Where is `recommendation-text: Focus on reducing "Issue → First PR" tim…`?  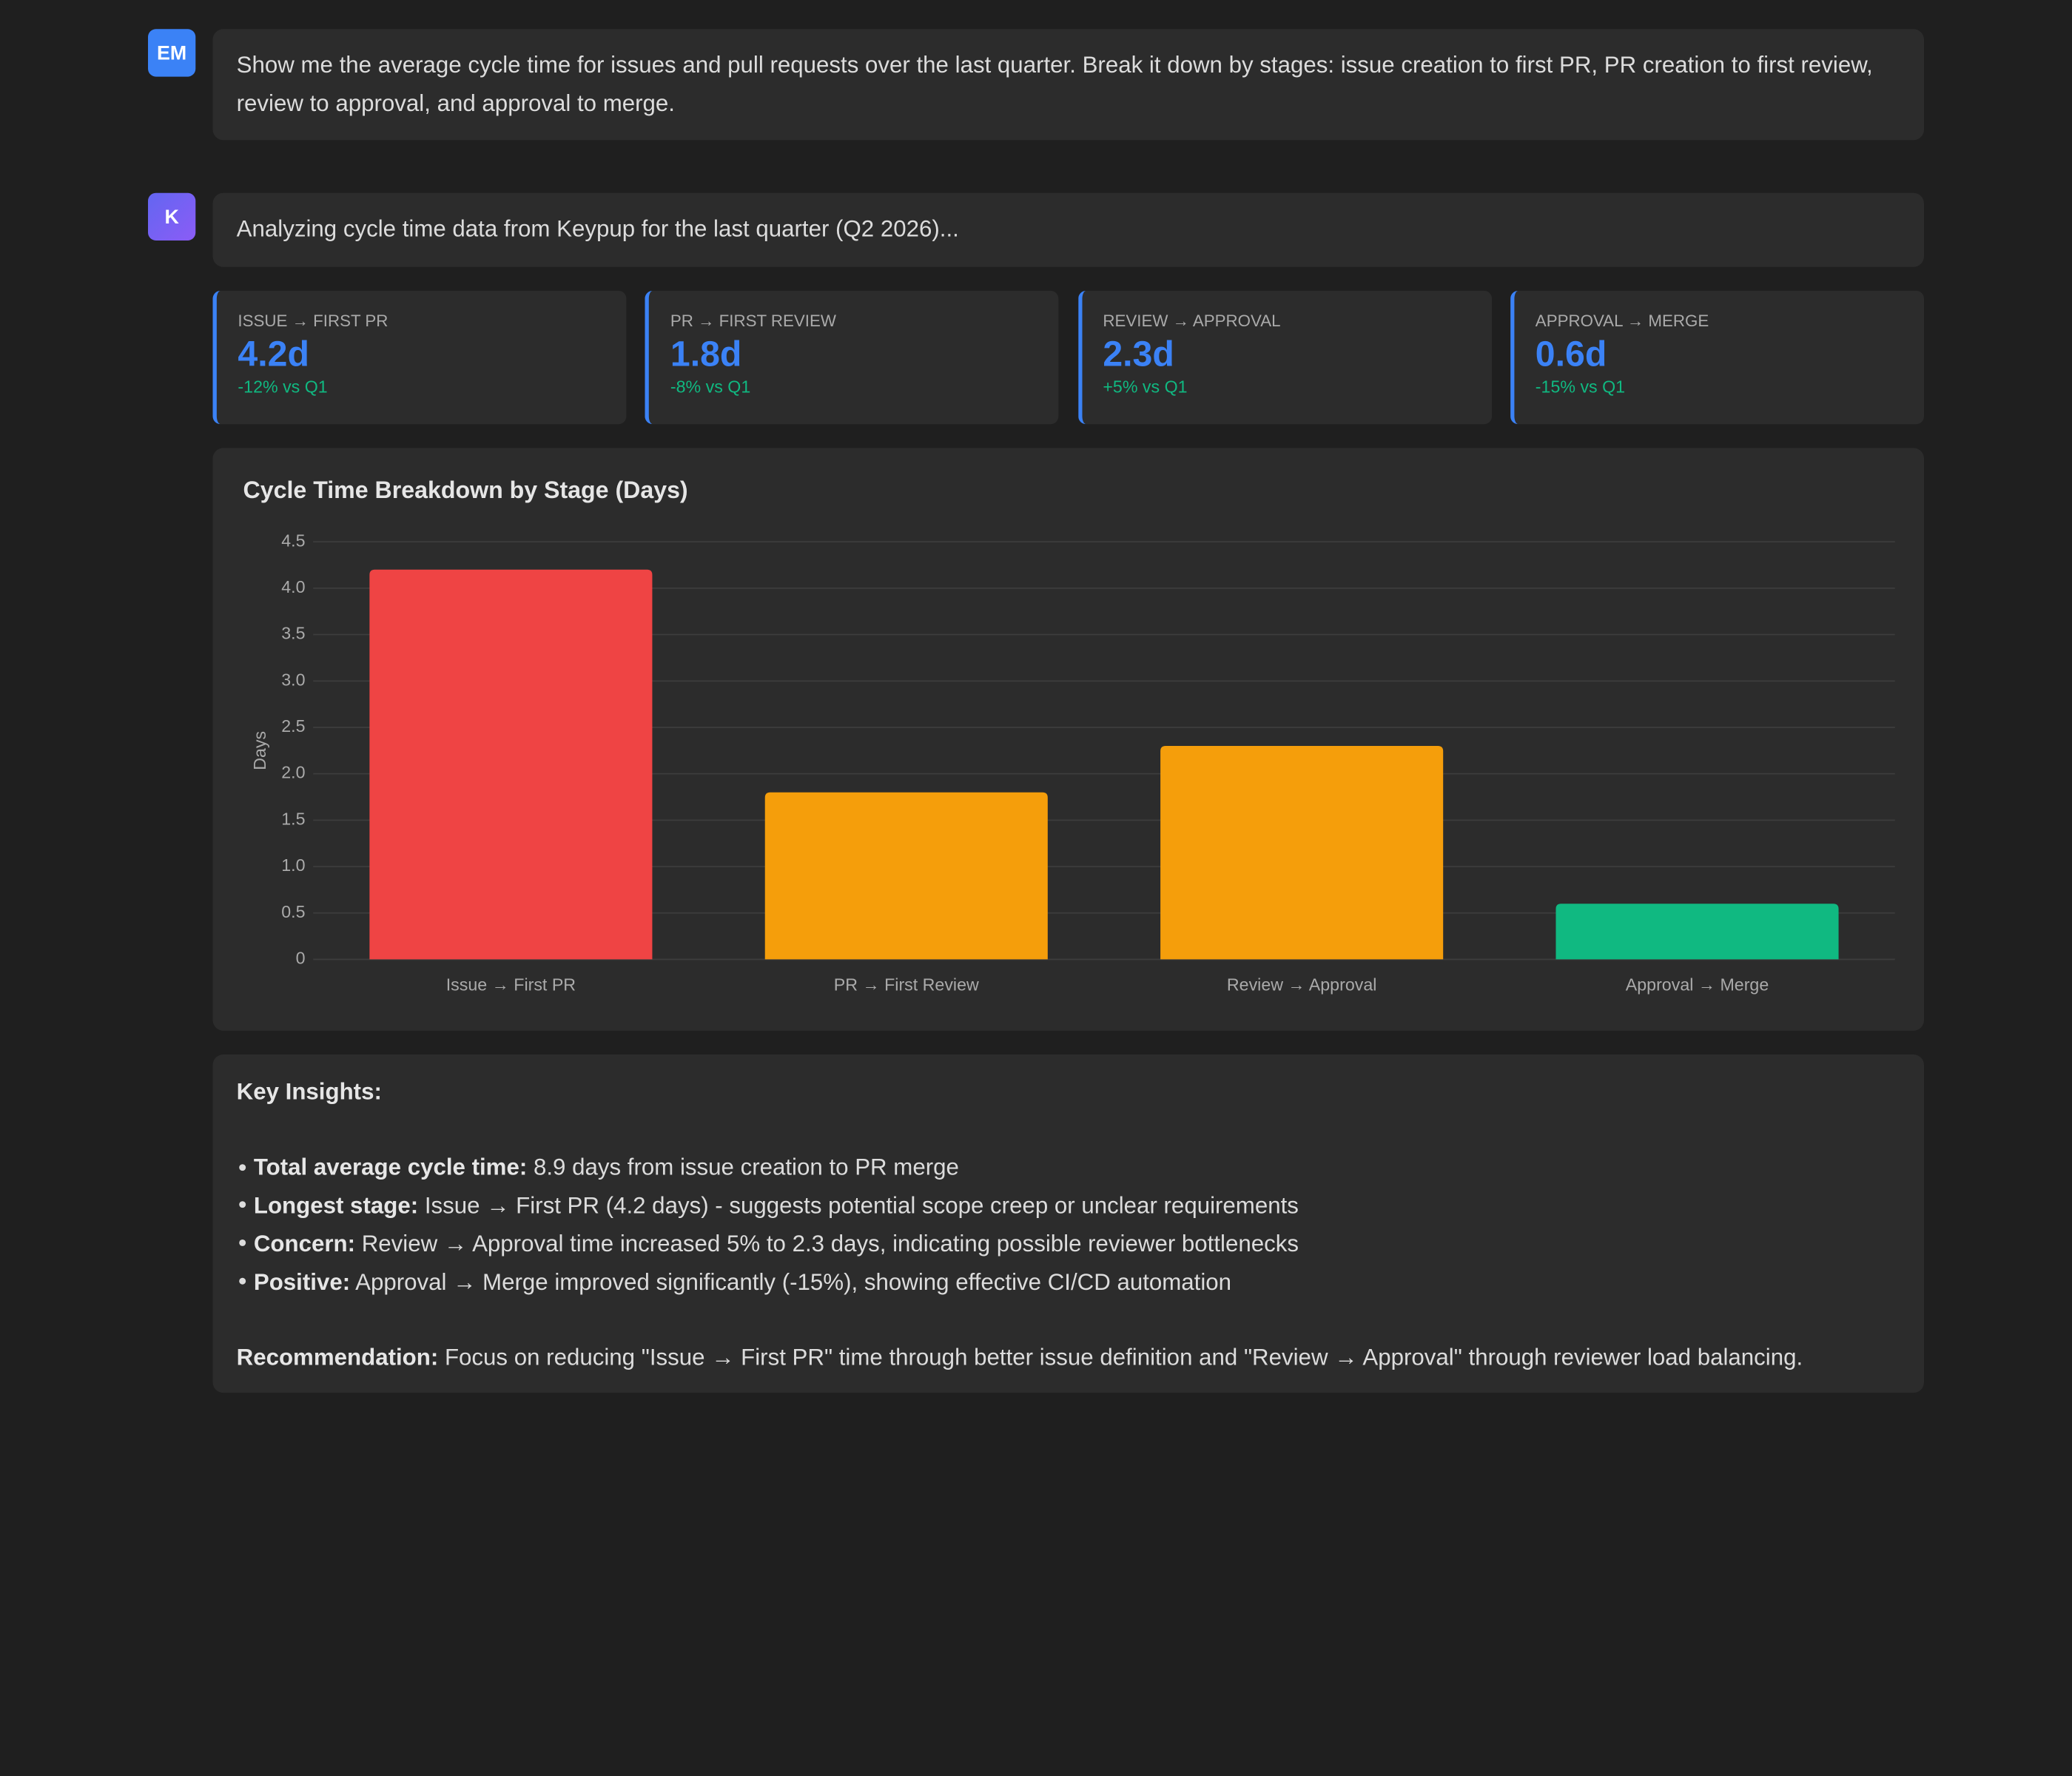
recommendation-text: Focus on reducing "Issue → First PR" tim… is located at coordinates (1123, 1356).